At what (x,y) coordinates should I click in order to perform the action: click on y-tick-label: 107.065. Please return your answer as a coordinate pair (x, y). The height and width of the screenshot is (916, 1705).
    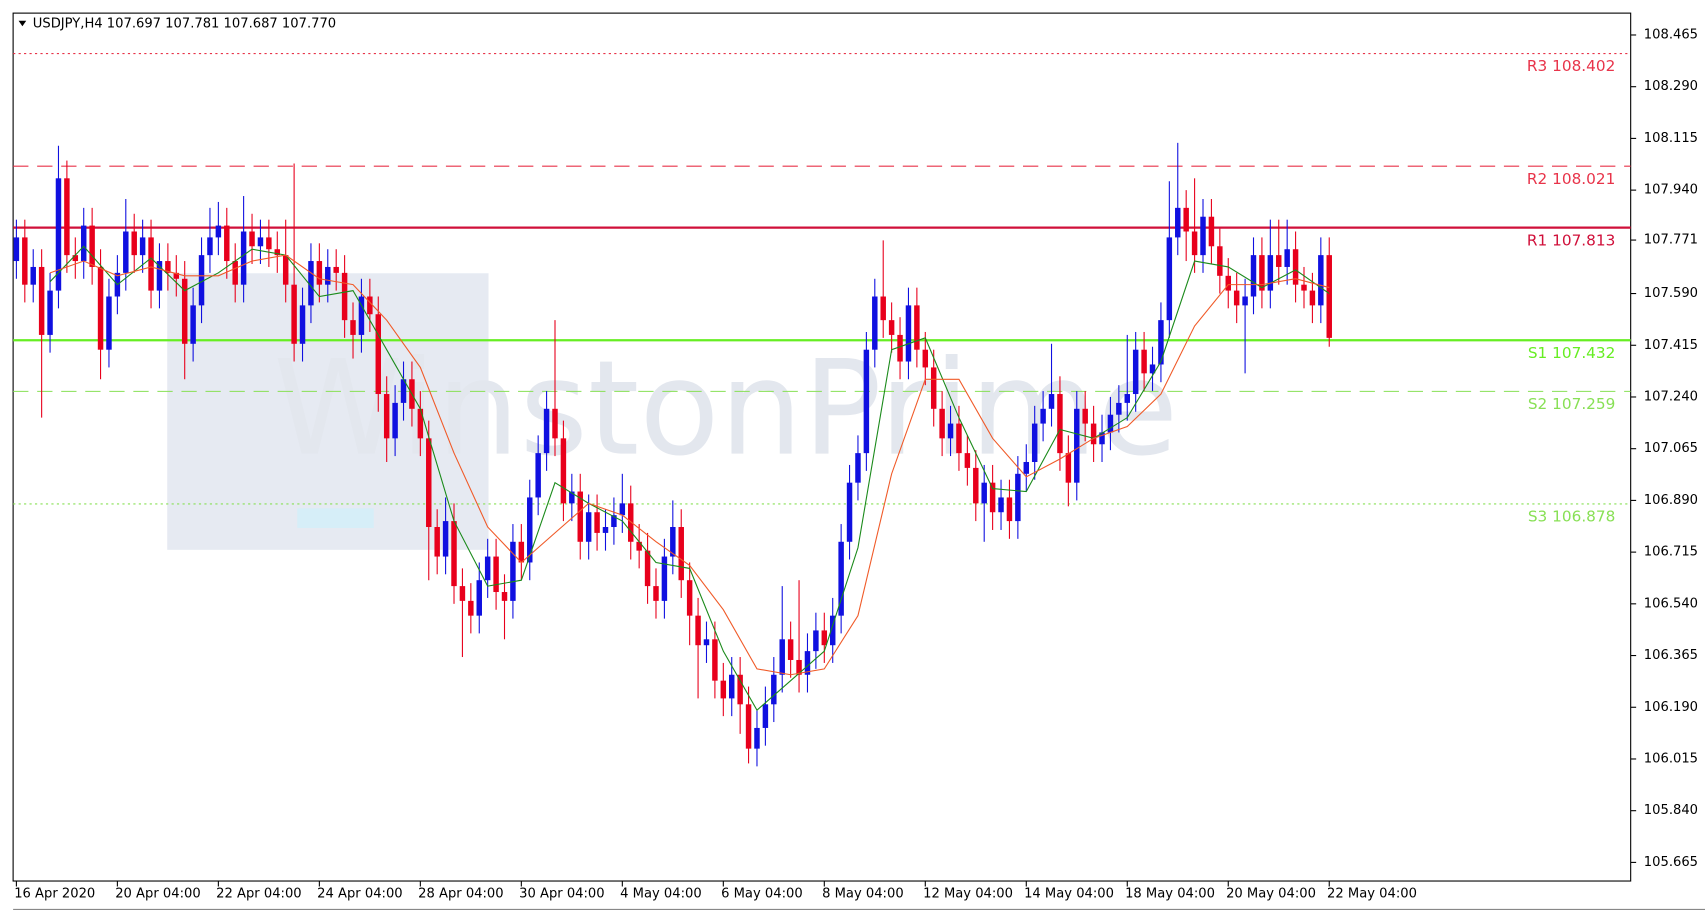
    Looking at the image, I should click on (1671, 448).